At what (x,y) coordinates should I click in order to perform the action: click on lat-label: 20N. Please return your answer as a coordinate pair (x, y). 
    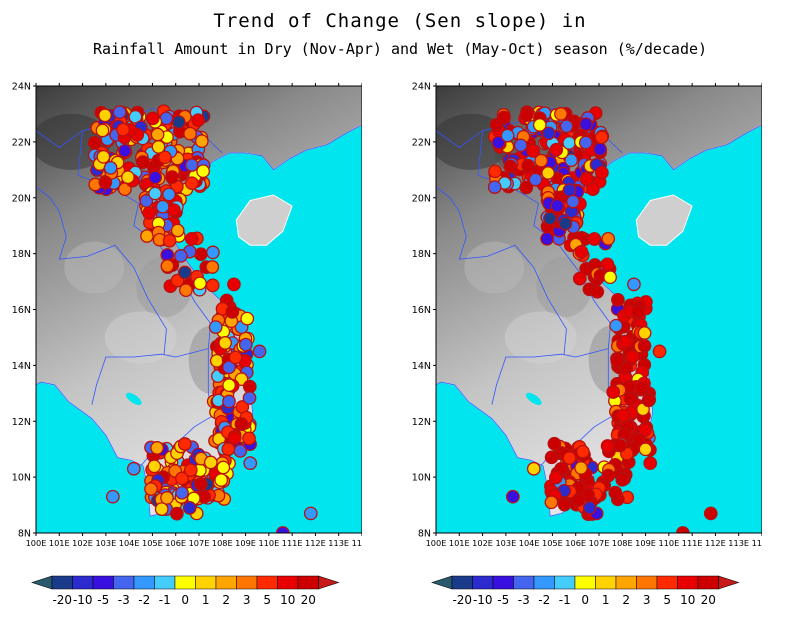
    Looking at the image, I should click on (421, 198).